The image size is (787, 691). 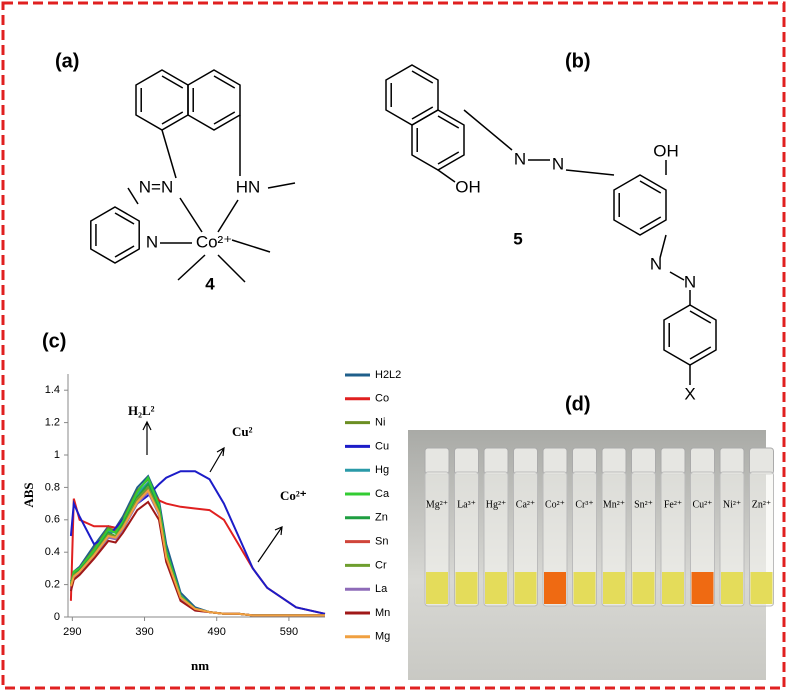 I want to click on y-tick-label: 0.2, so click(x=52, y=585).